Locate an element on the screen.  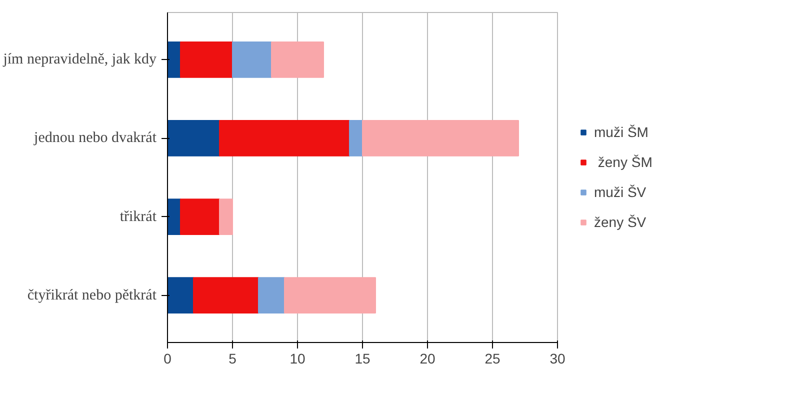
y-tick-label: jím nepravidelně, jak kdy is located at coordinates (79, 60).